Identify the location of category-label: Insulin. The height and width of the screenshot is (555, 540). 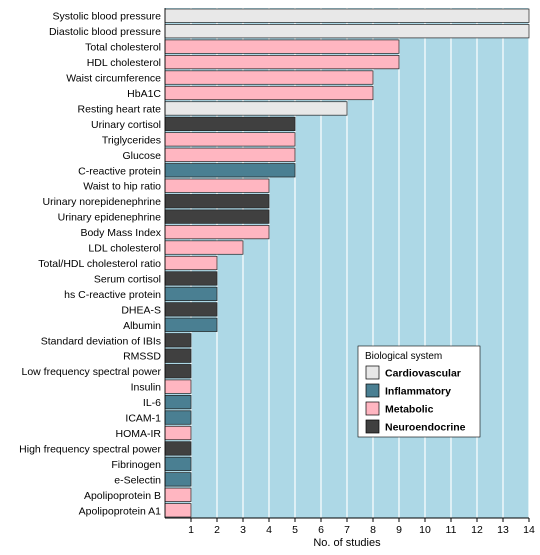
(146, 388).